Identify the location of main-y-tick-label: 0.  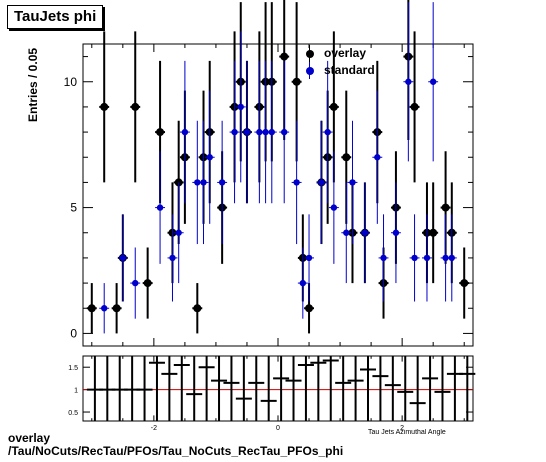
(73, 333).